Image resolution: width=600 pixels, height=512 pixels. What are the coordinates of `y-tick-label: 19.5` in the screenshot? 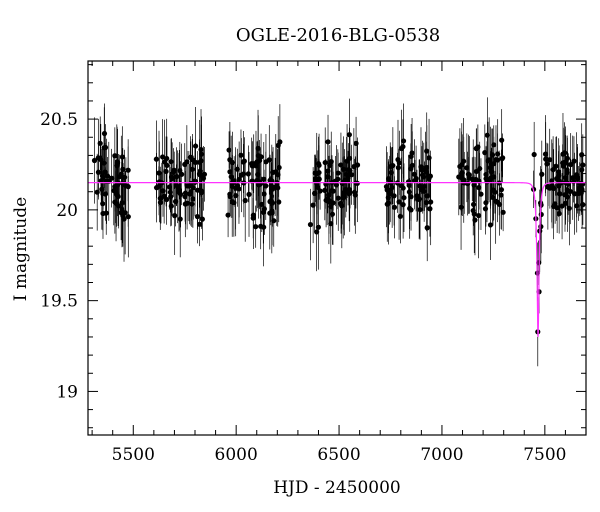 It's located at (59, 302).